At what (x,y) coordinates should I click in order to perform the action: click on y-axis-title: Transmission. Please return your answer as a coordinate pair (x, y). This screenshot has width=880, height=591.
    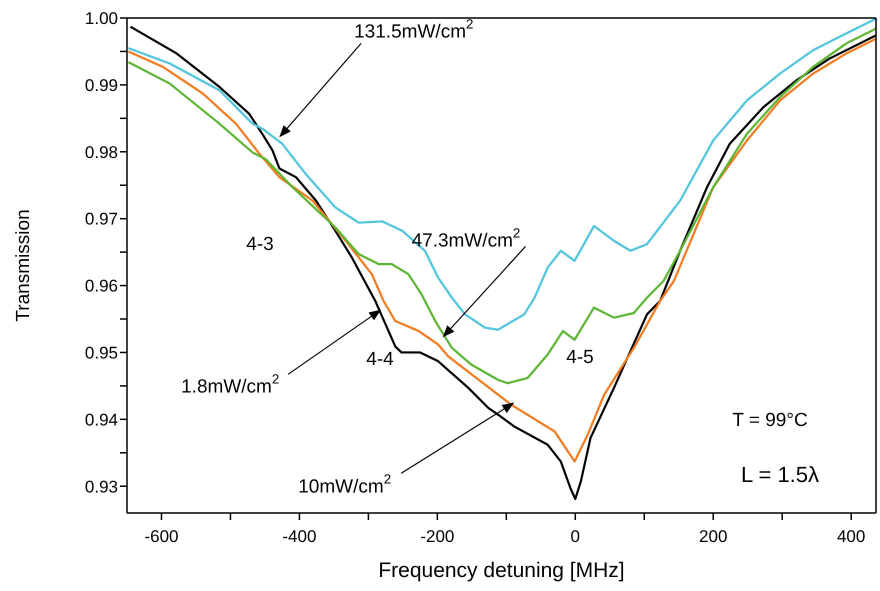
    Looking at the image, I should click on (23, 265).